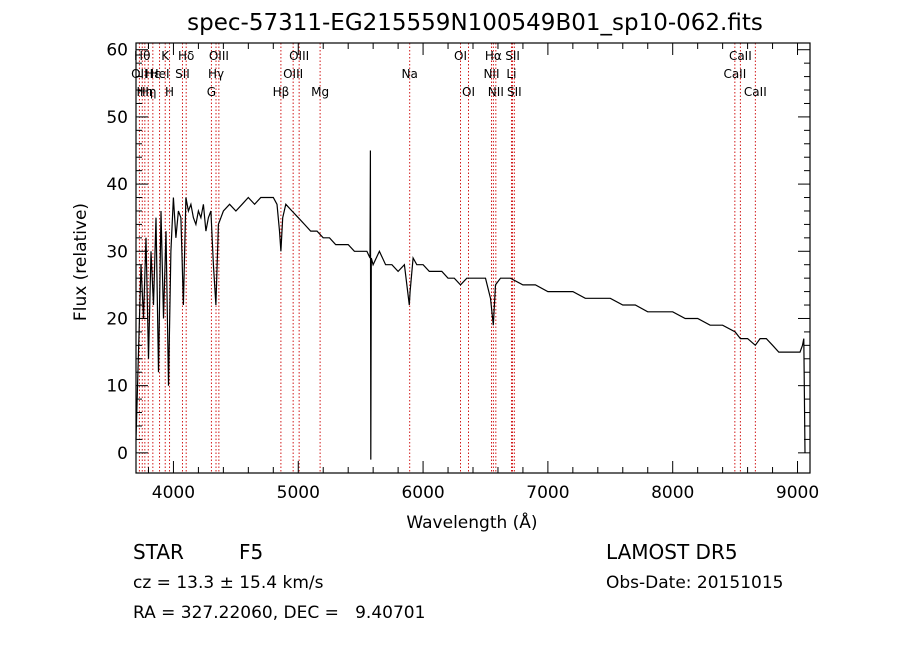  I want to click on spectral-line-label: Hδ, so click(186, 56).